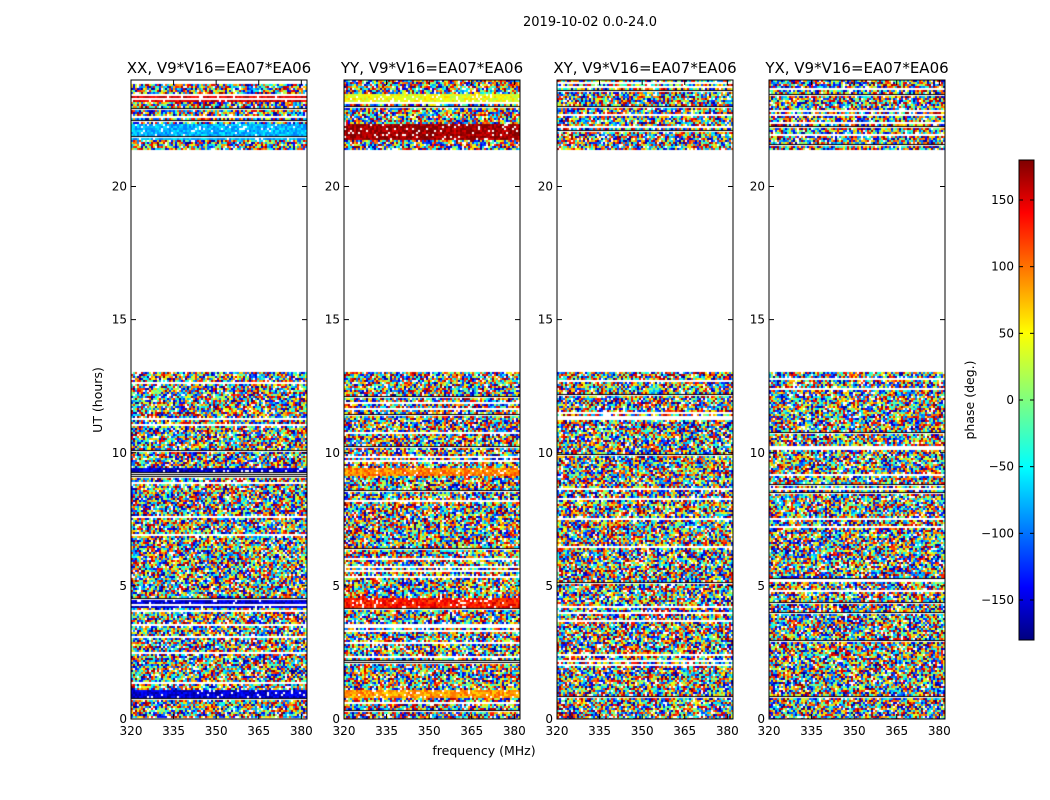  What do you see at coordinates (429, 731) in the screenshot?
I see `panel-2-xtick-label: 350` at bounding box center [429, 731].